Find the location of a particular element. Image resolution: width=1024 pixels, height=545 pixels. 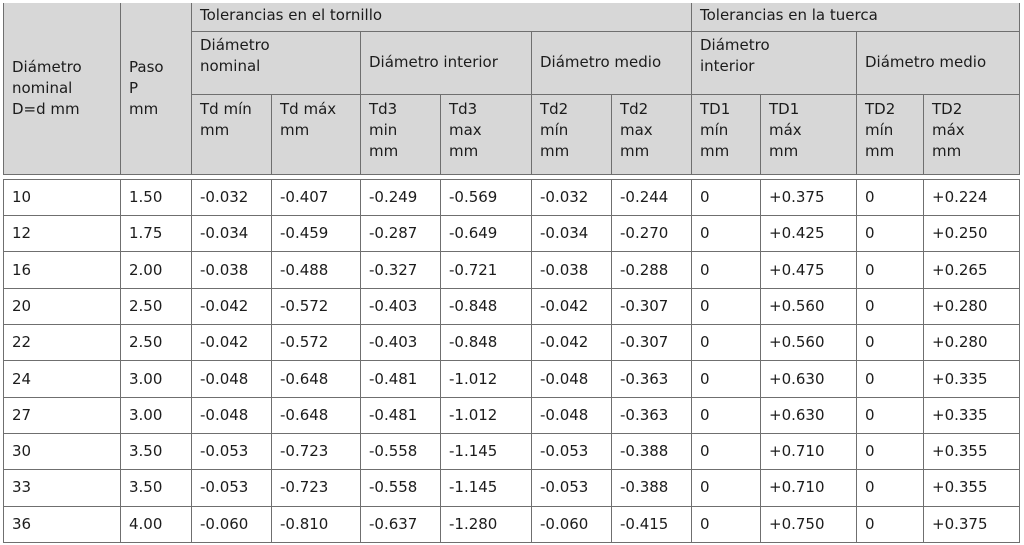

table-cell: -0.038 is located at coordinates (571, 270).